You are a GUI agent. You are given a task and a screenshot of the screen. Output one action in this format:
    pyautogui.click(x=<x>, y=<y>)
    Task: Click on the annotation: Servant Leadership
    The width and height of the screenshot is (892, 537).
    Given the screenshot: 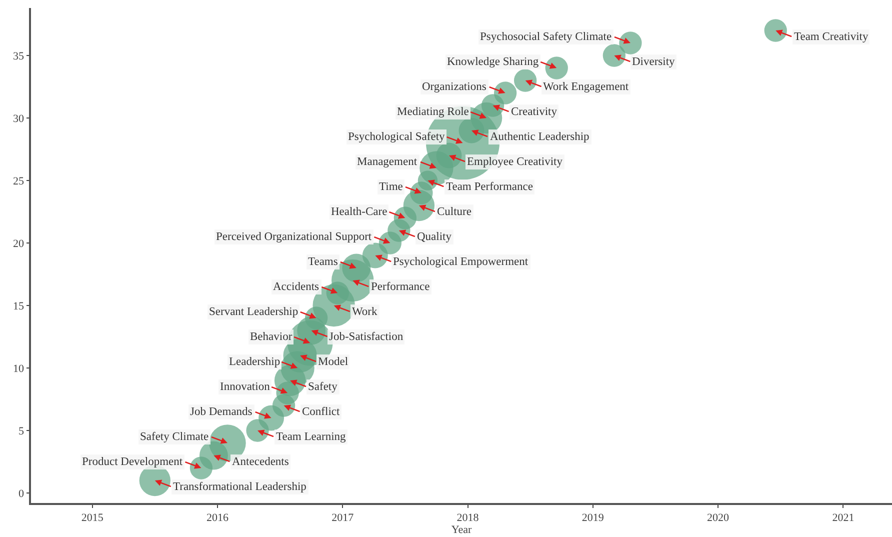 What is the action you would take?
    pyautogui.click(x=253, y=312)
    